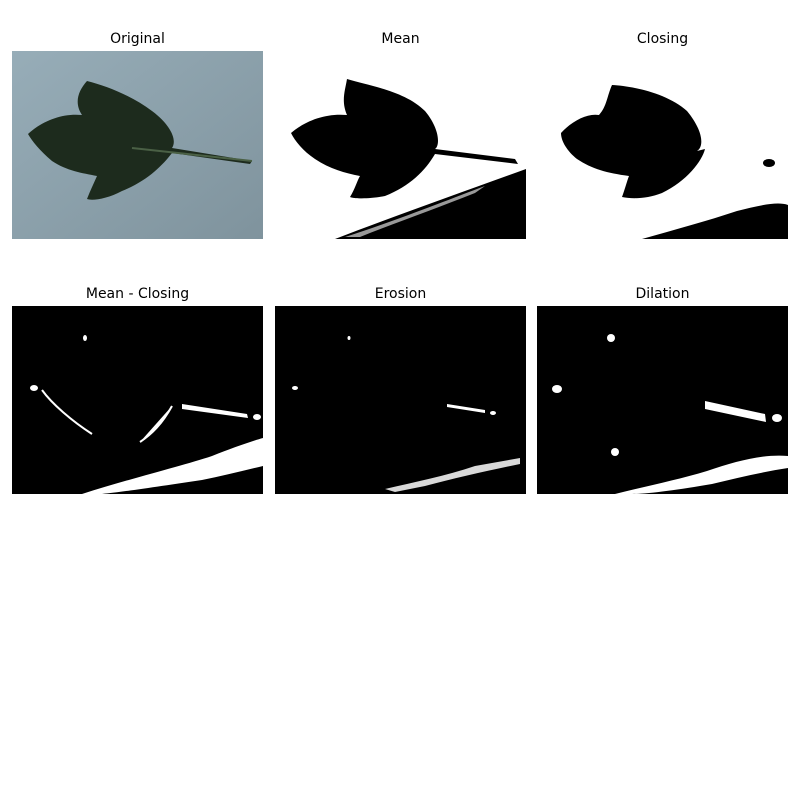 This screenshot has width=800, height=800. I want to click on panel-original: Original, so click(137, 135).